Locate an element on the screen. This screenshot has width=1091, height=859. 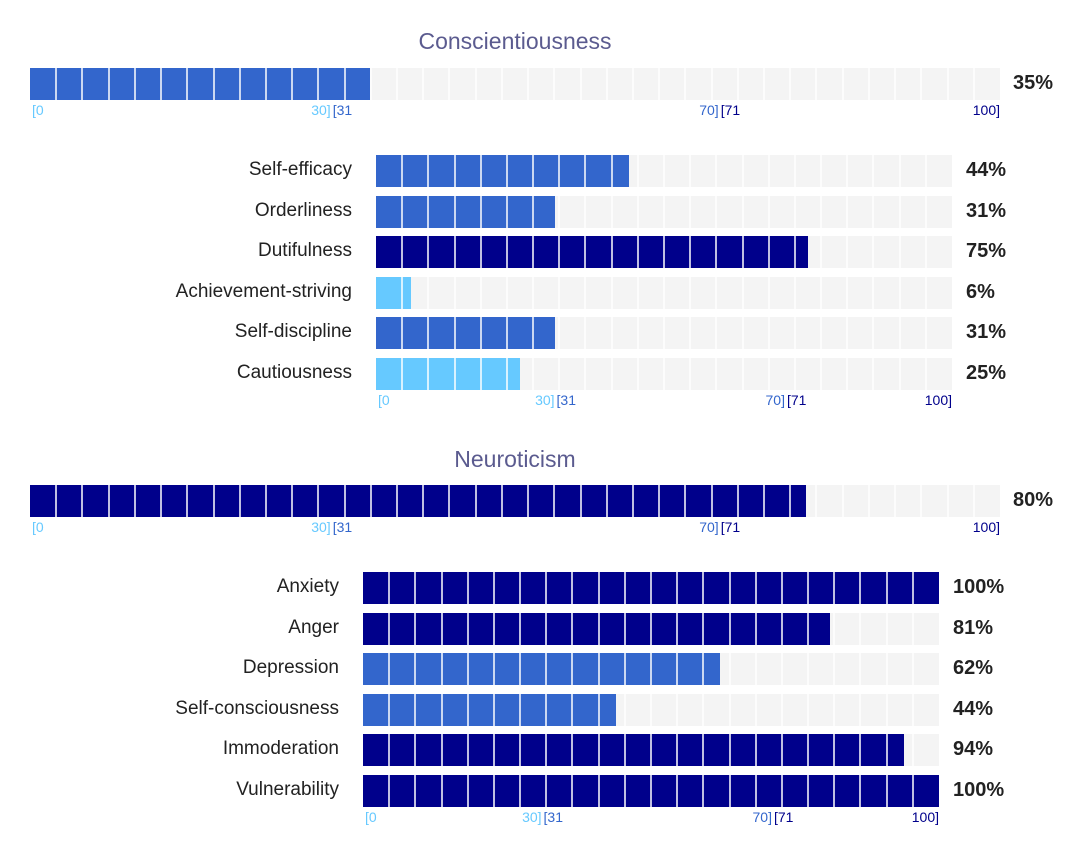
facet-label: Orderliness is located at coordinates (303, 210).